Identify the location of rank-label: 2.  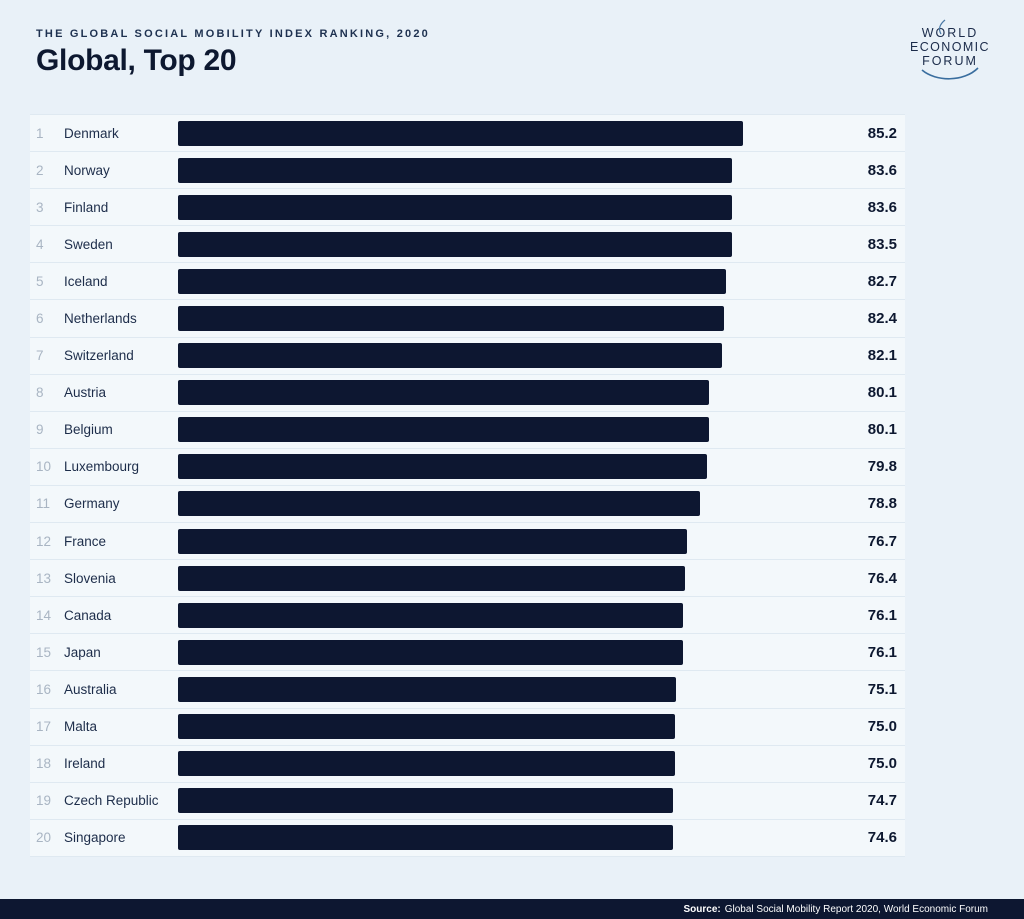
(40, 170).